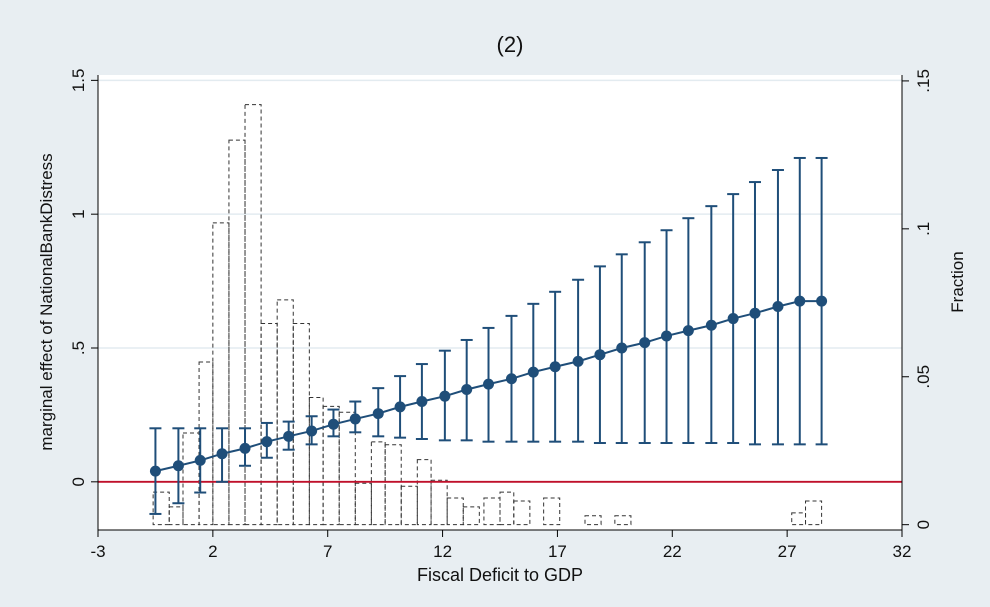 The image size is (990, 607). What do you see at coordinates (672, 551) in the screenshot?
I see `x-tick-label: 22` at bounding box center [672, 551].